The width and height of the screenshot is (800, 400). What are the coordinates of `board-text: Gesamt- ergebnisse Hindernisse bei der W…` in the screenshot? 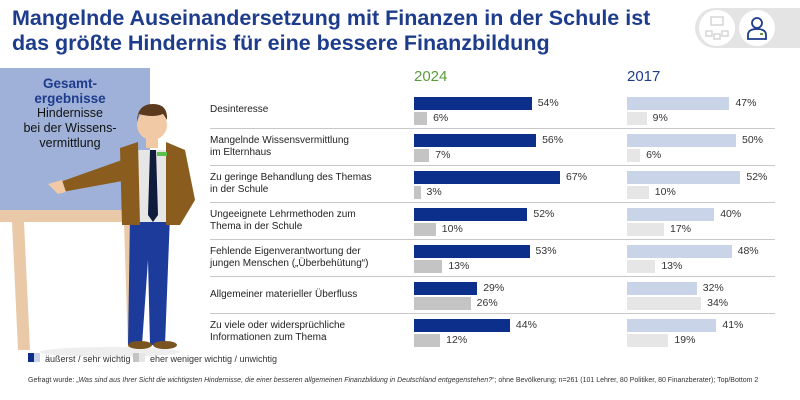 It's located at (70, 113).